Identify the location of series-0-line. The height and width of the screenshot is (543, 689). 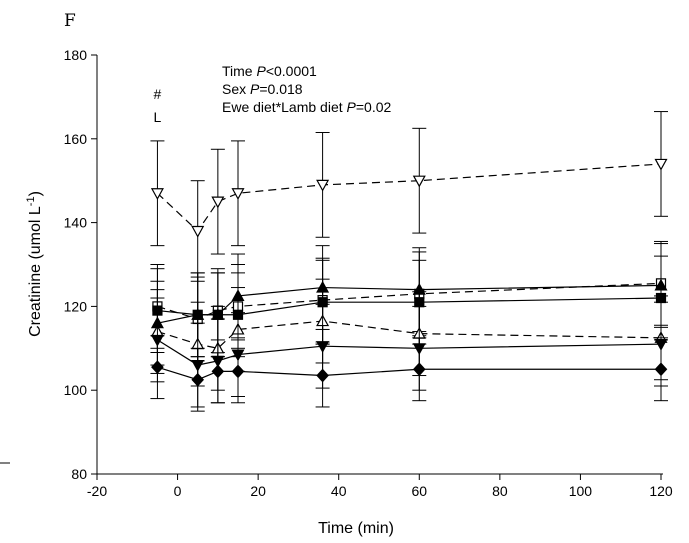
(409, 197).